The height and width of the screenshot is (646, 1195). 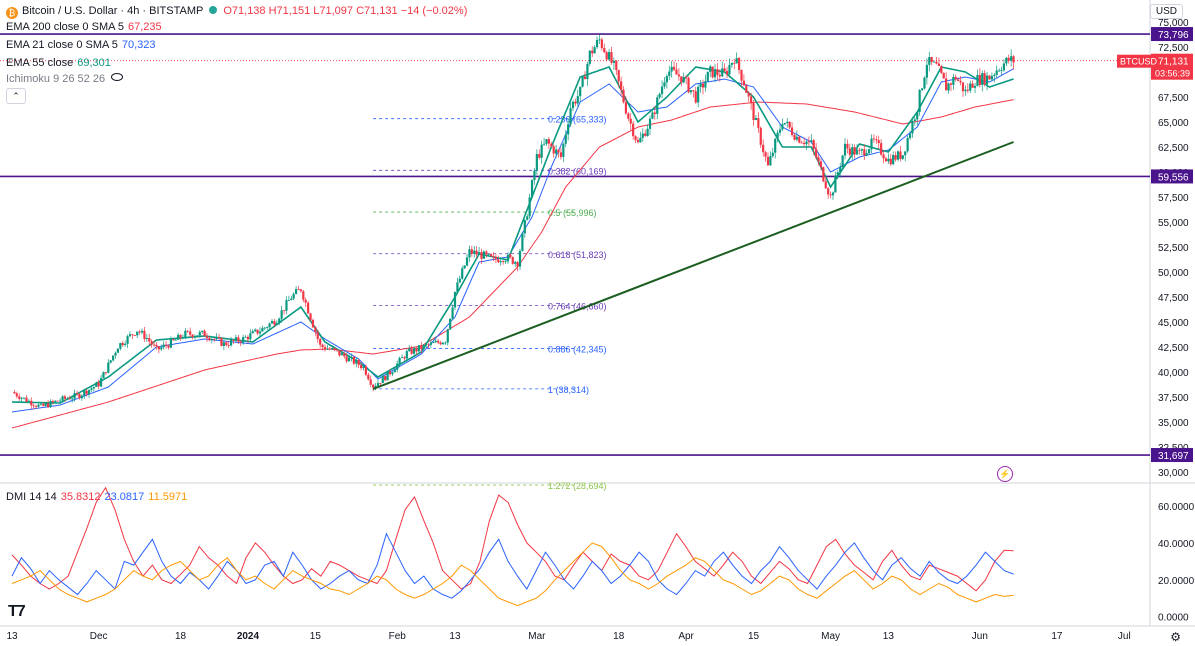 What do you see at coordinates (1005, 474) in the screenshot?
I see `lightning-icon: ⚡` at bounding box center [1005, 474].